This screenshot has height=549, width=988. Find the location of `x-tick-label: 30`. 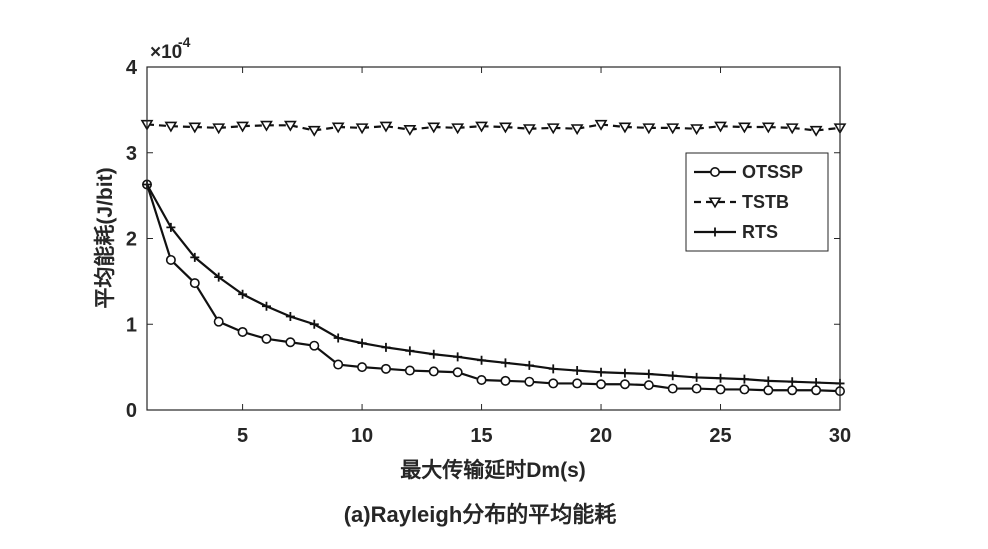

x-tick-label: 30 is located at coordinates (840, 436).